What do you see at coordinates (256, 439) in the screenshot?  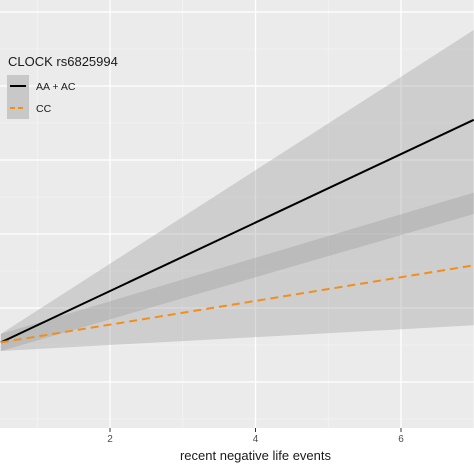 I see `x-tick-label: 4` at bounding box center [256, 439].